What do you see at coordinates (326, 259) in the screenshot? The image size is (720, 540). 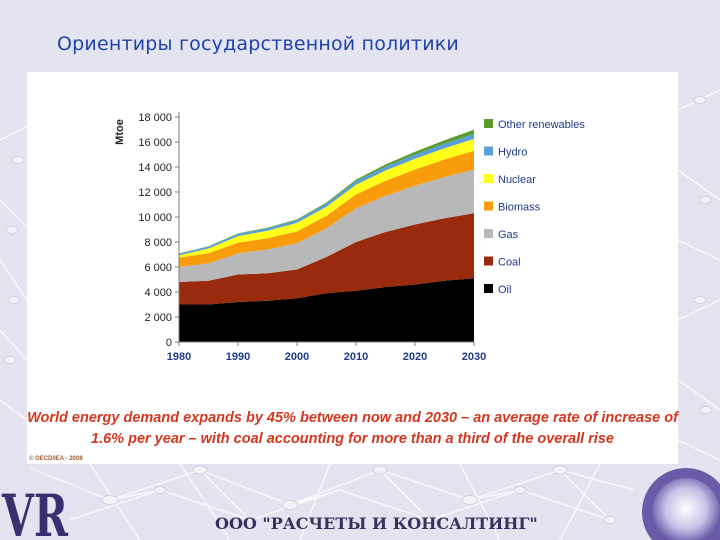 I see `area-coal` at bounding box center [326, 259].